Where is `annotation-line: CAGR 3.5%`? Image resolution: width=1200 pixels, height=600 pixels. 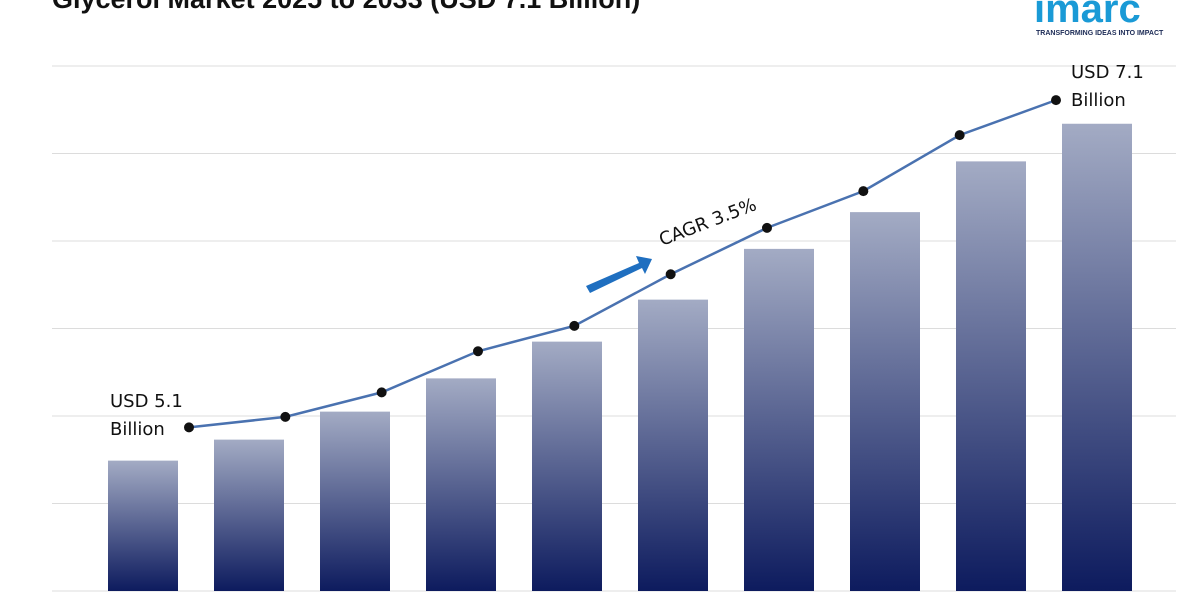
annotation-line: CAGR 3.5% is located at coordinates (707, 222).